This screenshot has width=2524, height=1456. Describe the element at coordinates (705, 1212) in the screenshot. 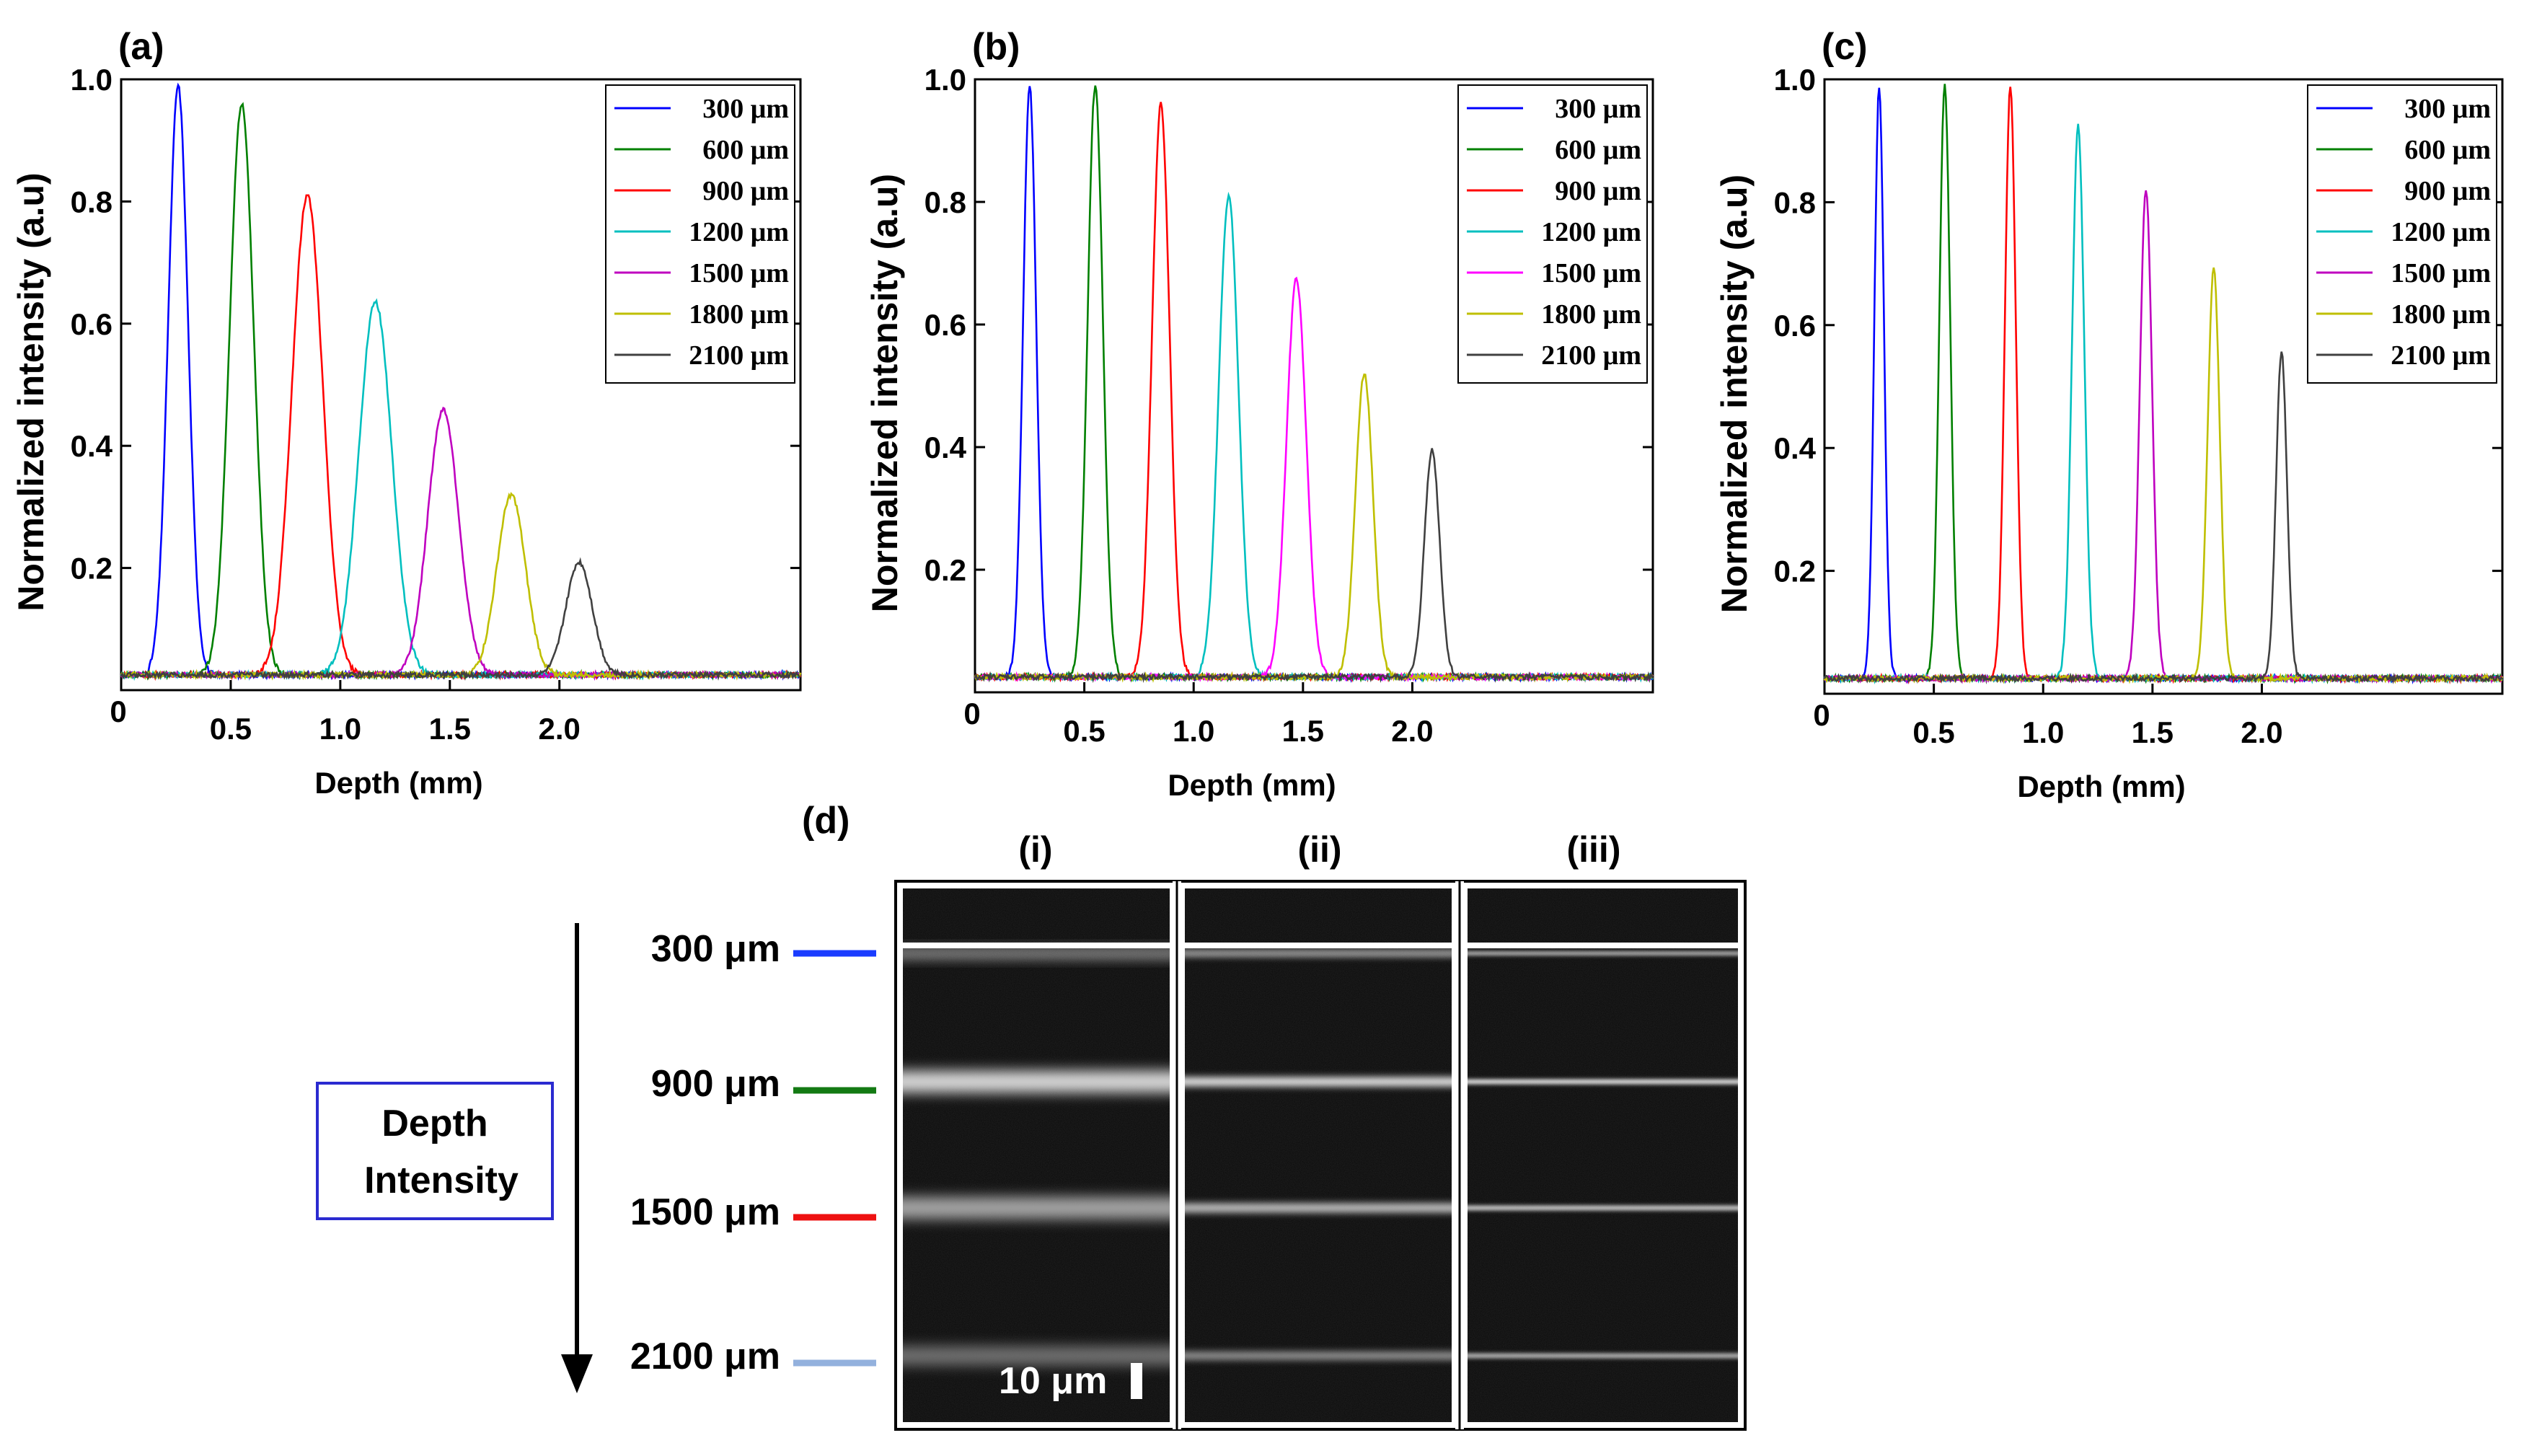

I see `depth-marker-label: 1500 μm` at that location.